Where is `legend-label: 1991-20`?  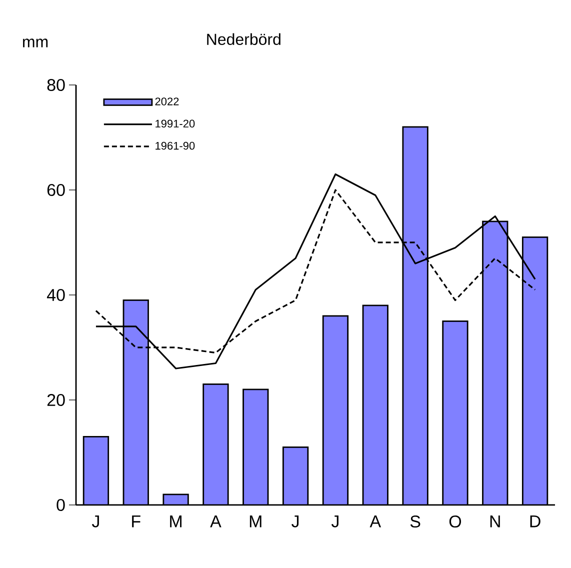 legend-label: 1991-20 is located at coordinates (175, 124).